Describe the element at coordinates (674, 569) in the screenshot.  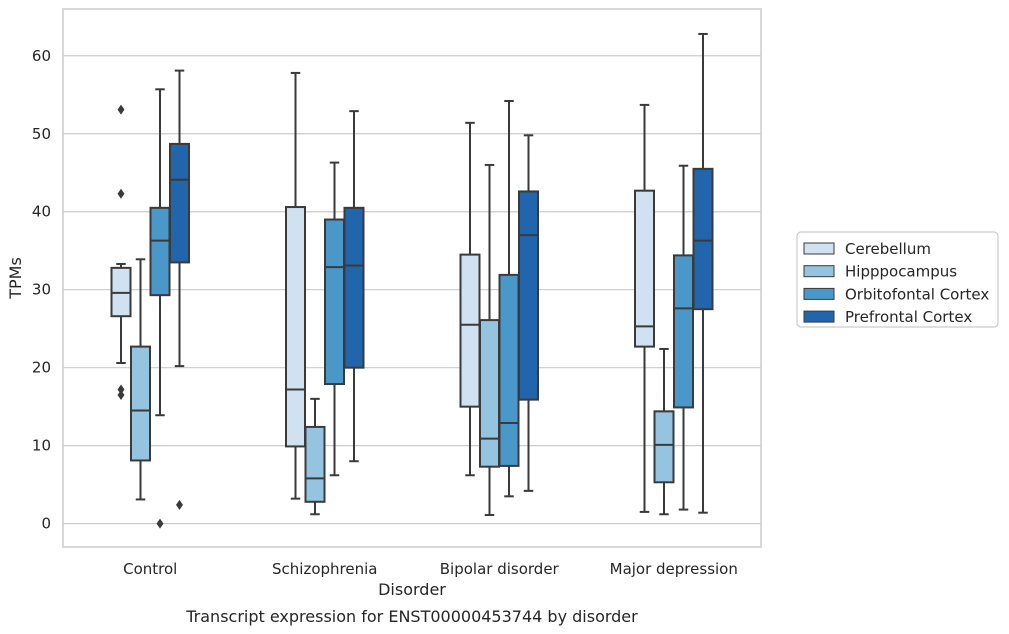
I see `x-tick-label: Major depression` at that location.